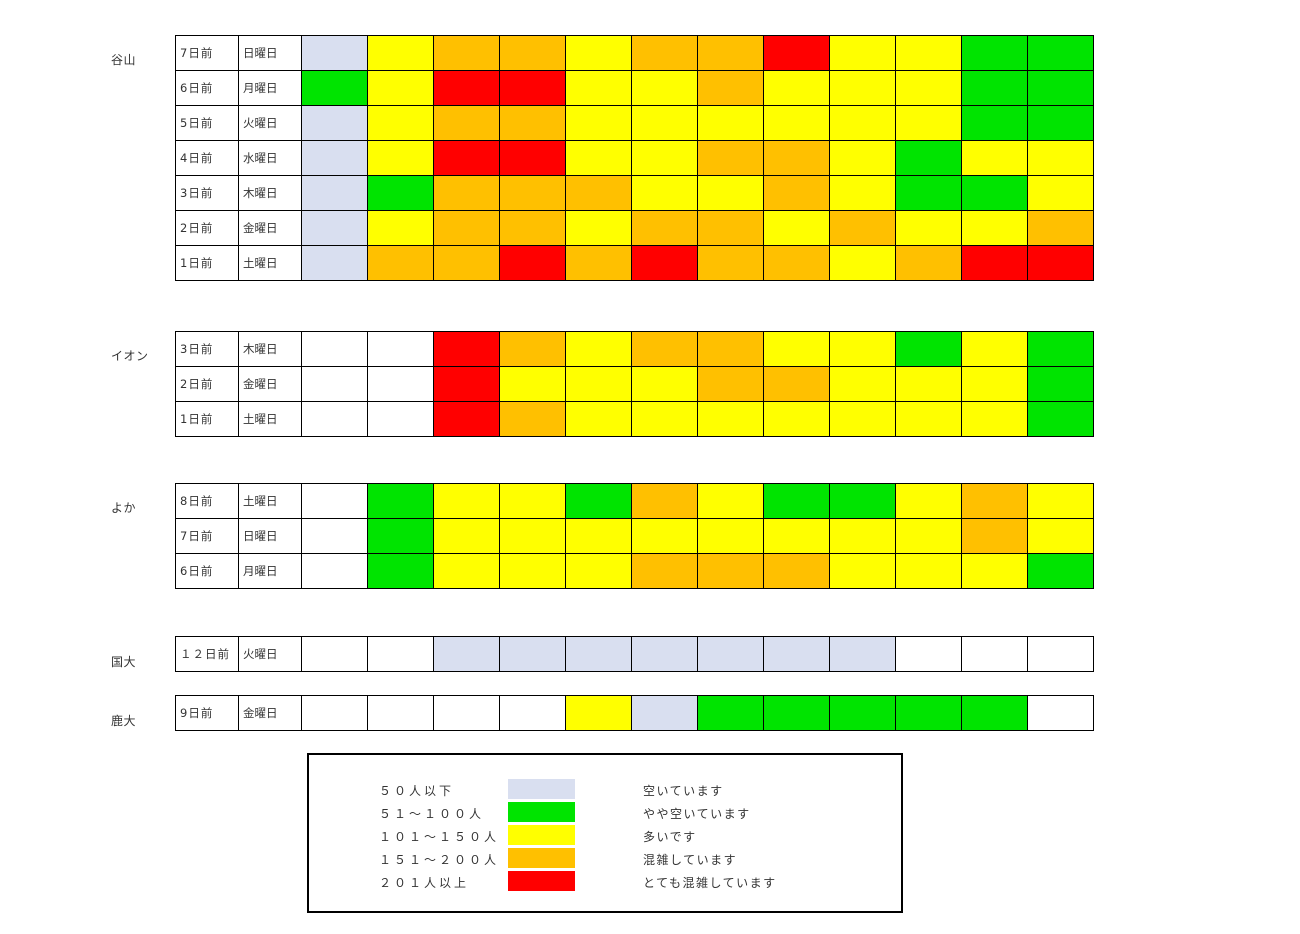 Image resolution: width=1300 pixels, height=934 pixels. What do you see at coordinates (541, 789) in the screenshot?
I see `legend-swatch` at bounding box center [541, 789].